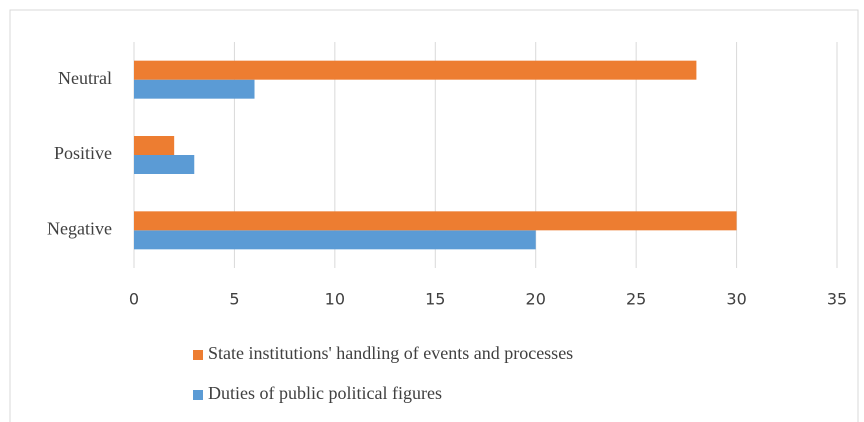 This screenshot has height=422, width=864. Describe the element at coordinates (636, 299) in the screenshot. I see `x-tick-label: 25` at that location.